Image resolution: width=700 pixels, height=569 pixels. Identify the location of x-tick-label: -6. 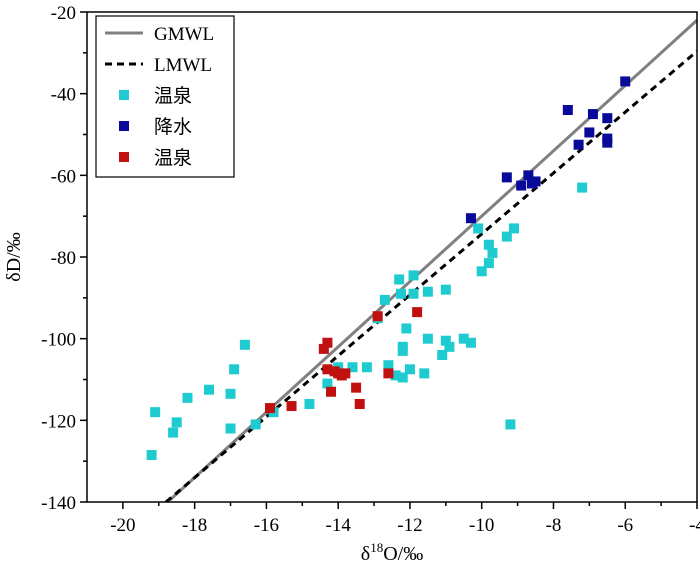
(625, 525).